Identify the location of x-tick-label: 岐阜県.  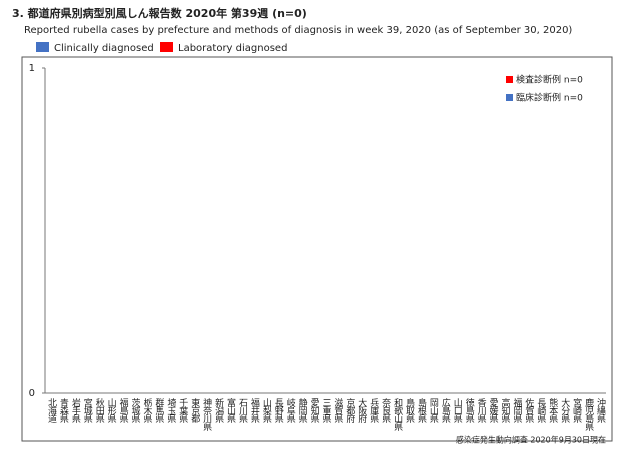
(290, 410).